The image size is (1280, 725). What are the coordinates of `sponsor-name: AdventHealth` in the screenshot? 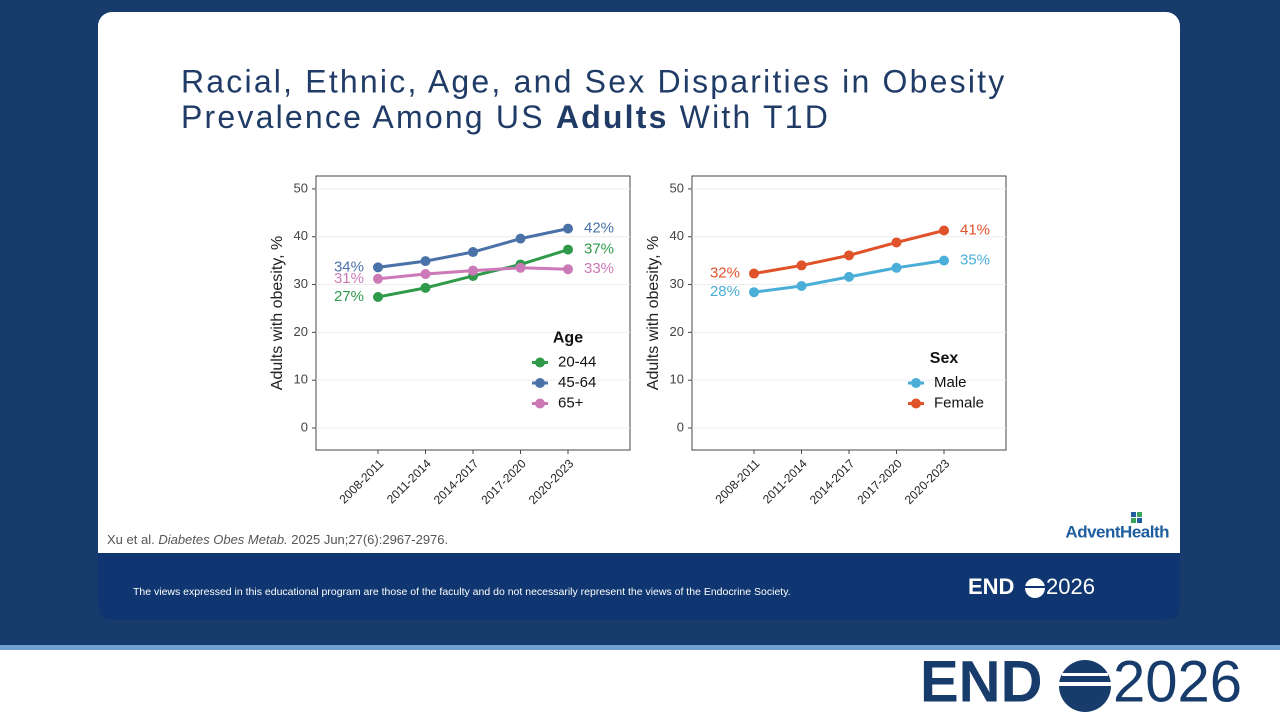 It's located at (1117, 531).